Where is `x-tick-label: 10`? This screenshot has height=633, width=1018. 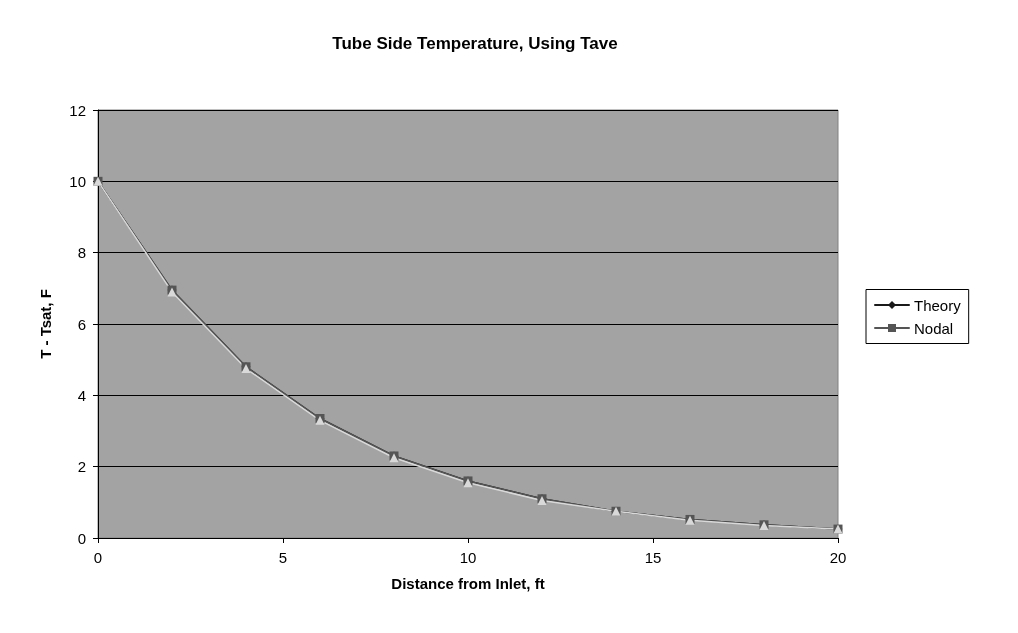
x-tick-label: 10 is located at coordinates (468, 557).